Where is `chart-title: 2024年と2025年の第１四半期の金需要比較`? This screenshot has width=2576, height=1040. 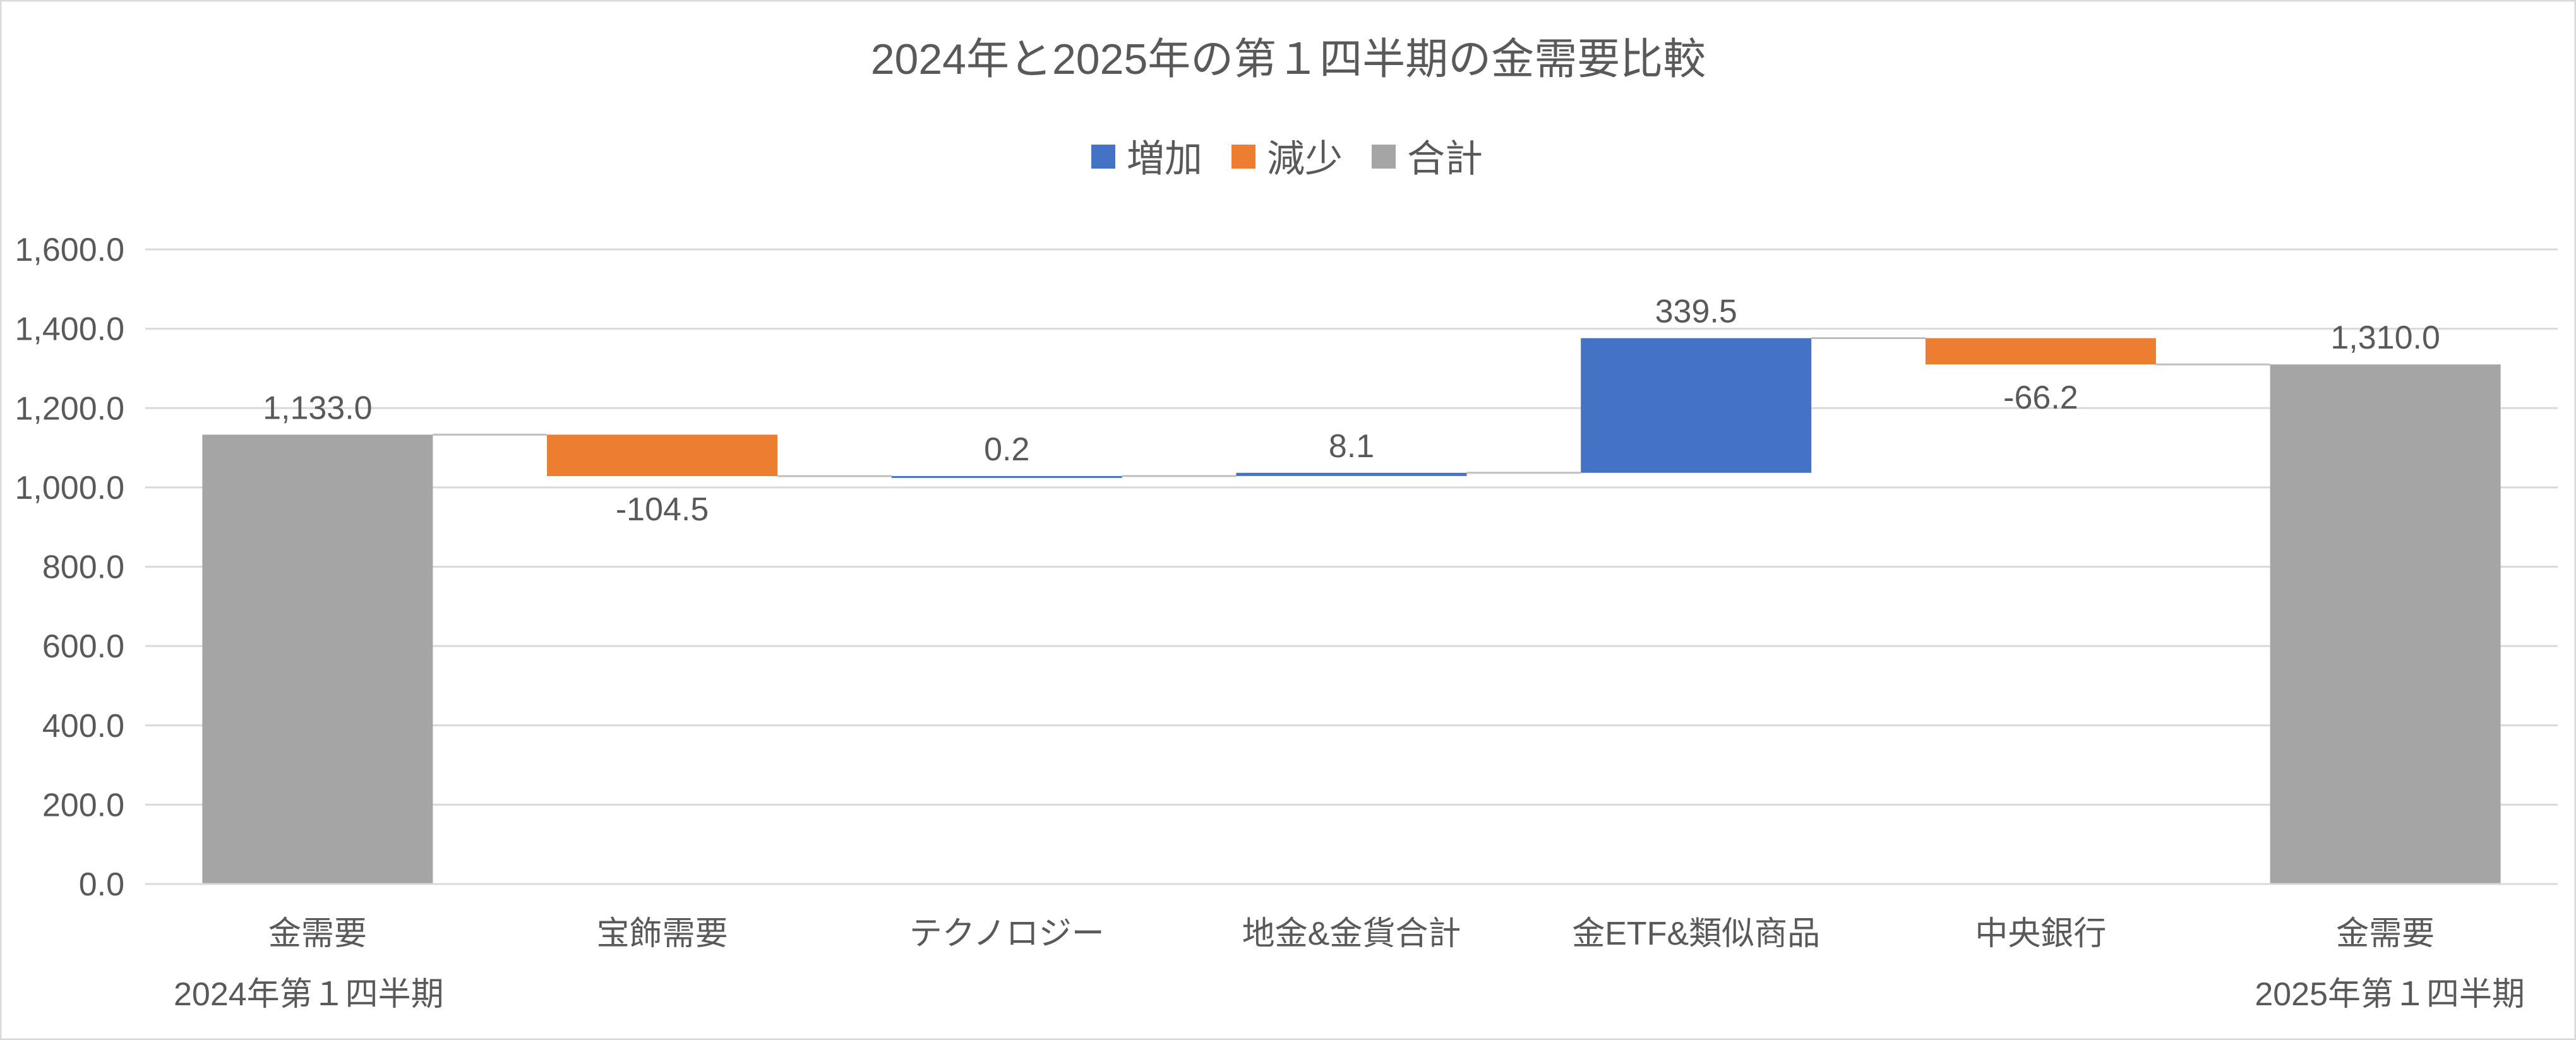
chart-title: 2024年と2025年の第１四半期の金需要比較 is located at coordinates (1288, 59).